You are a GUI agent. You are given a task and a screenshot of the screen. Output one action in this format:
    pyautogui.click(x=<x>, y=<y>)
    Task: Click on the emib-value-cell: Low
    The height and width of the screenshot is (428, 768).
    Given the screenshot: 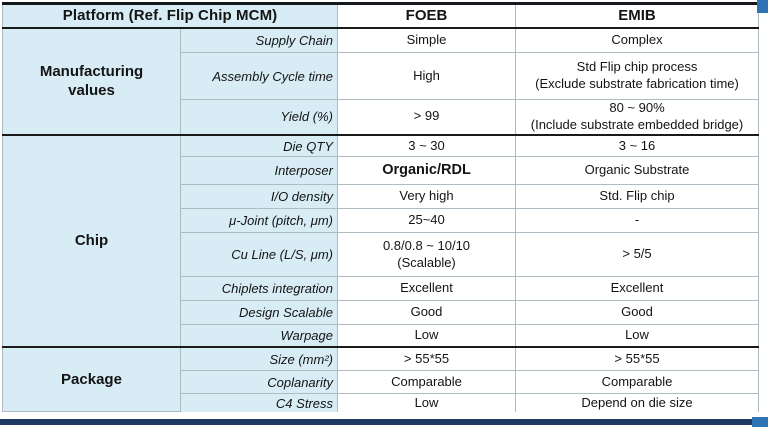 What is the action you would take?
    pyautogui.click(x=637, y=336)
    